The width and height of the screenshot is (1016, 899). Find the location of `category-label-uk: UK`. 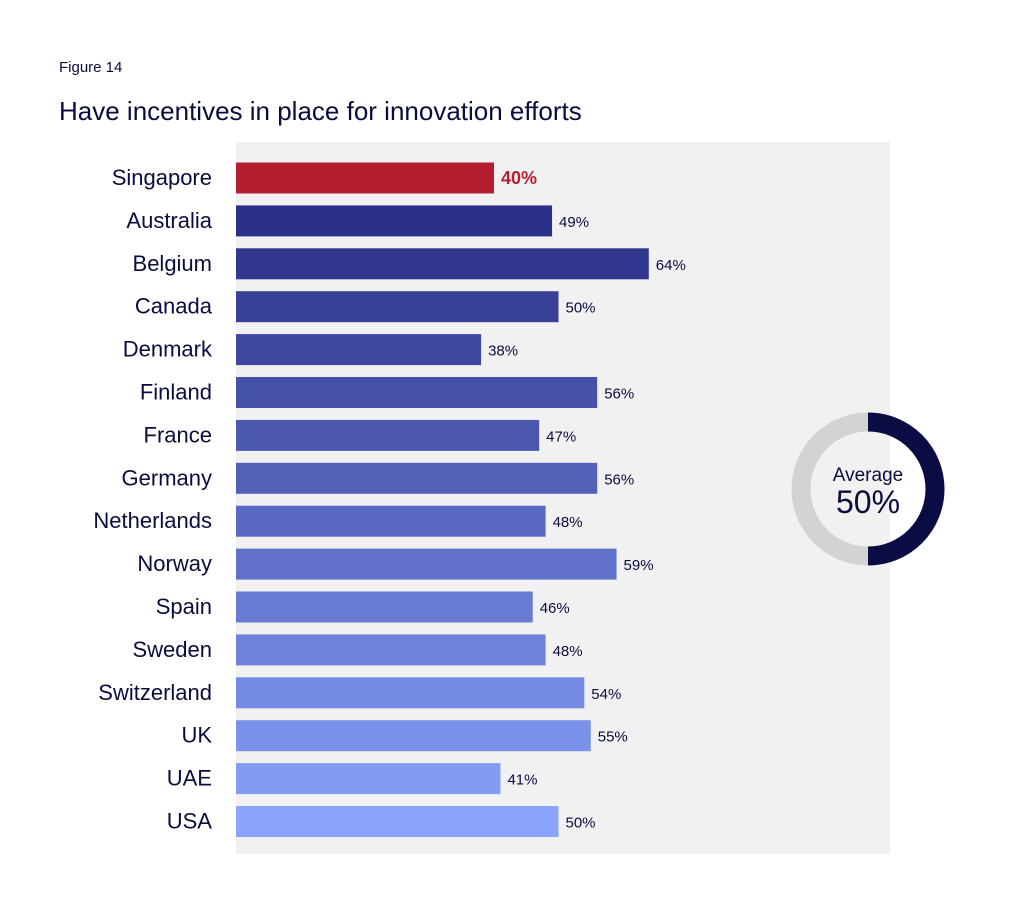

category-label-uk: UK is located at coordinates (196, 735).